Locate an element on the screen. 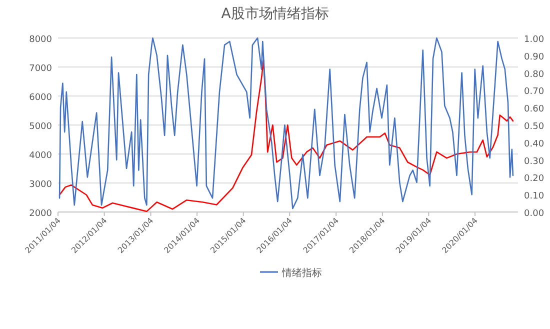 The width and height of the screenshot is (550, 329). y-tick-label: 6000 is located at coordinates (40, 98).